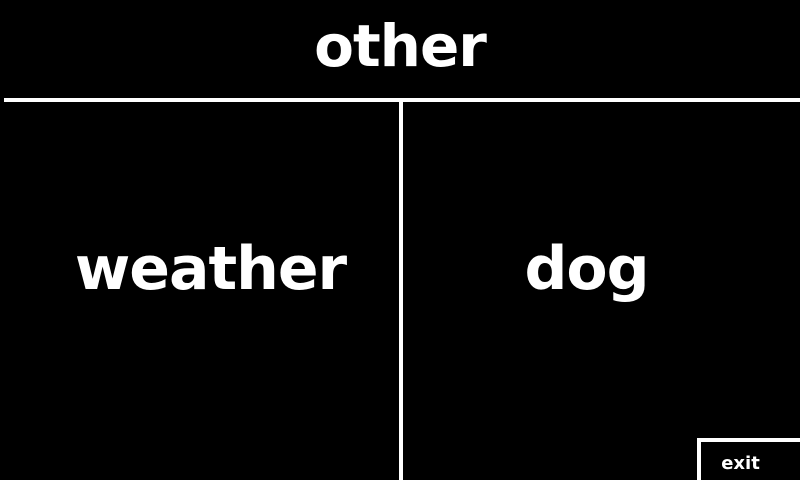 This screenshot has height=480, width=800. I want to click on option-dog-label: dog, so click(586, 269).